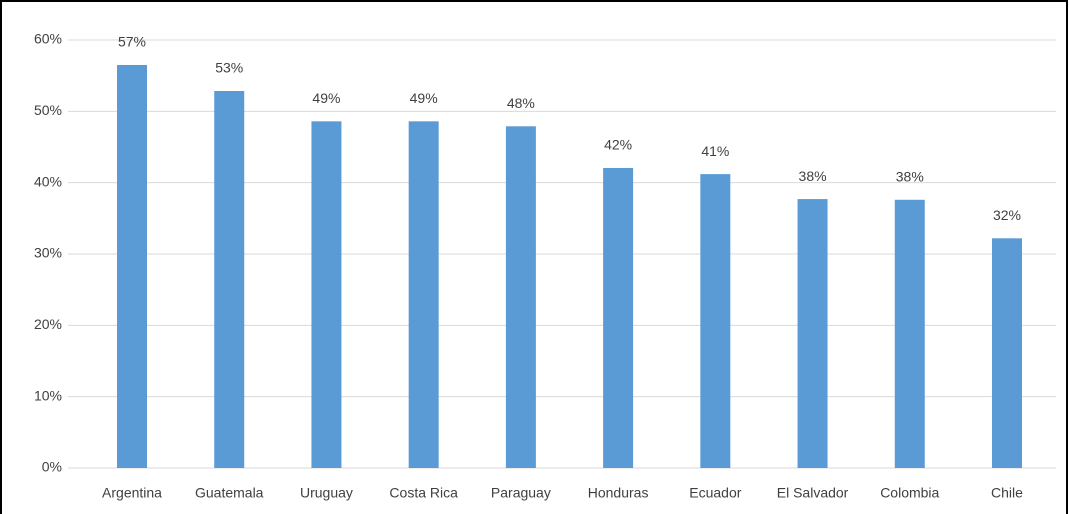  I want to click on x-tick-label: Chile, so click(1007, 493).